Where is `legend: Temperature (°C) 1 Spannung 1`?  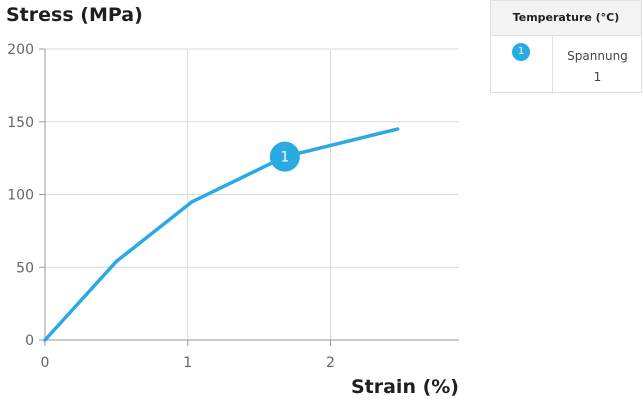
legend: Temperature (°C) 1 Spannung 1 is located at coordinates (566, 47).